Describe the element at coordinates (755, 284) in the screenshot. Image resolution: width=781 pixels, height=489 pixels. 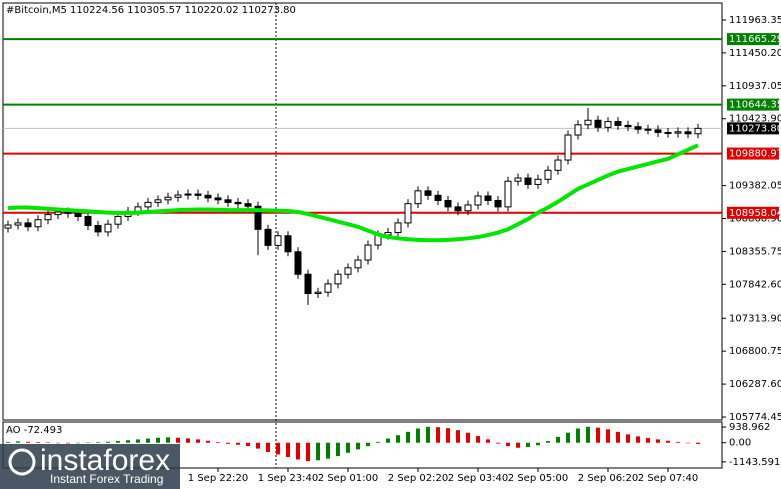
I see `y-tick-label: 107842.60` at that location.